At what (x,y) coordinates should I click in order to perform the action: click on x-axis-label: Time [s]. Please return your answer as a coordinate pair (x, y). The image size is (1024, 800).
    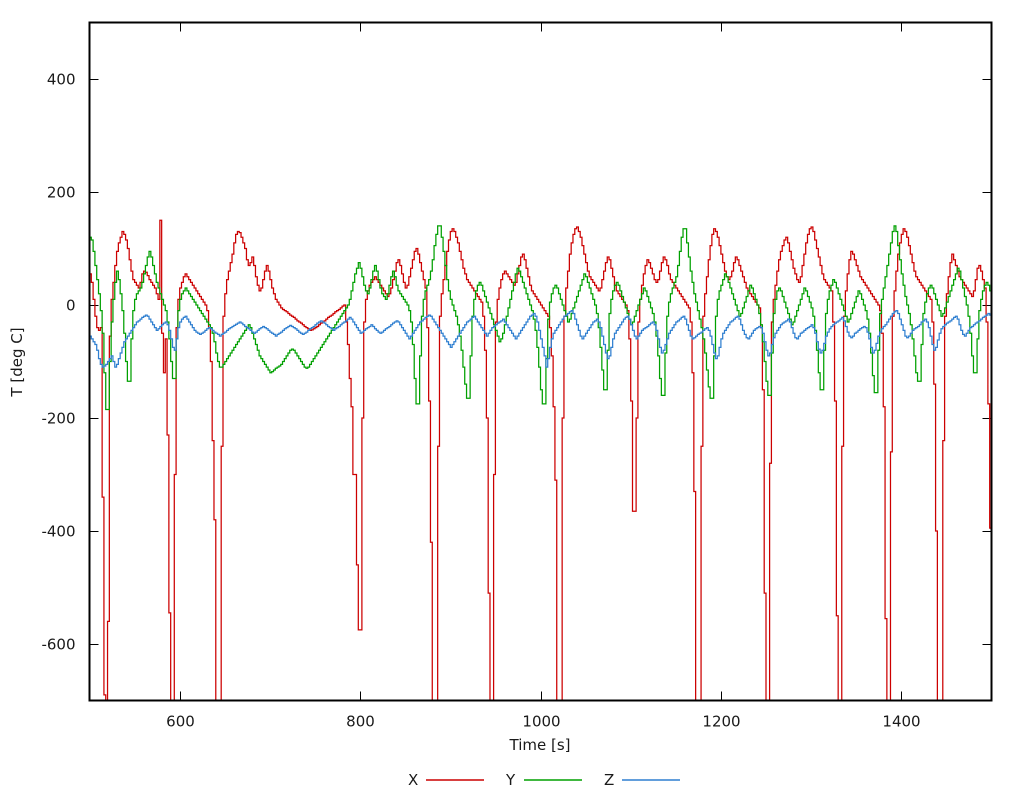
    Looking at the image, I should click on (540, 745).